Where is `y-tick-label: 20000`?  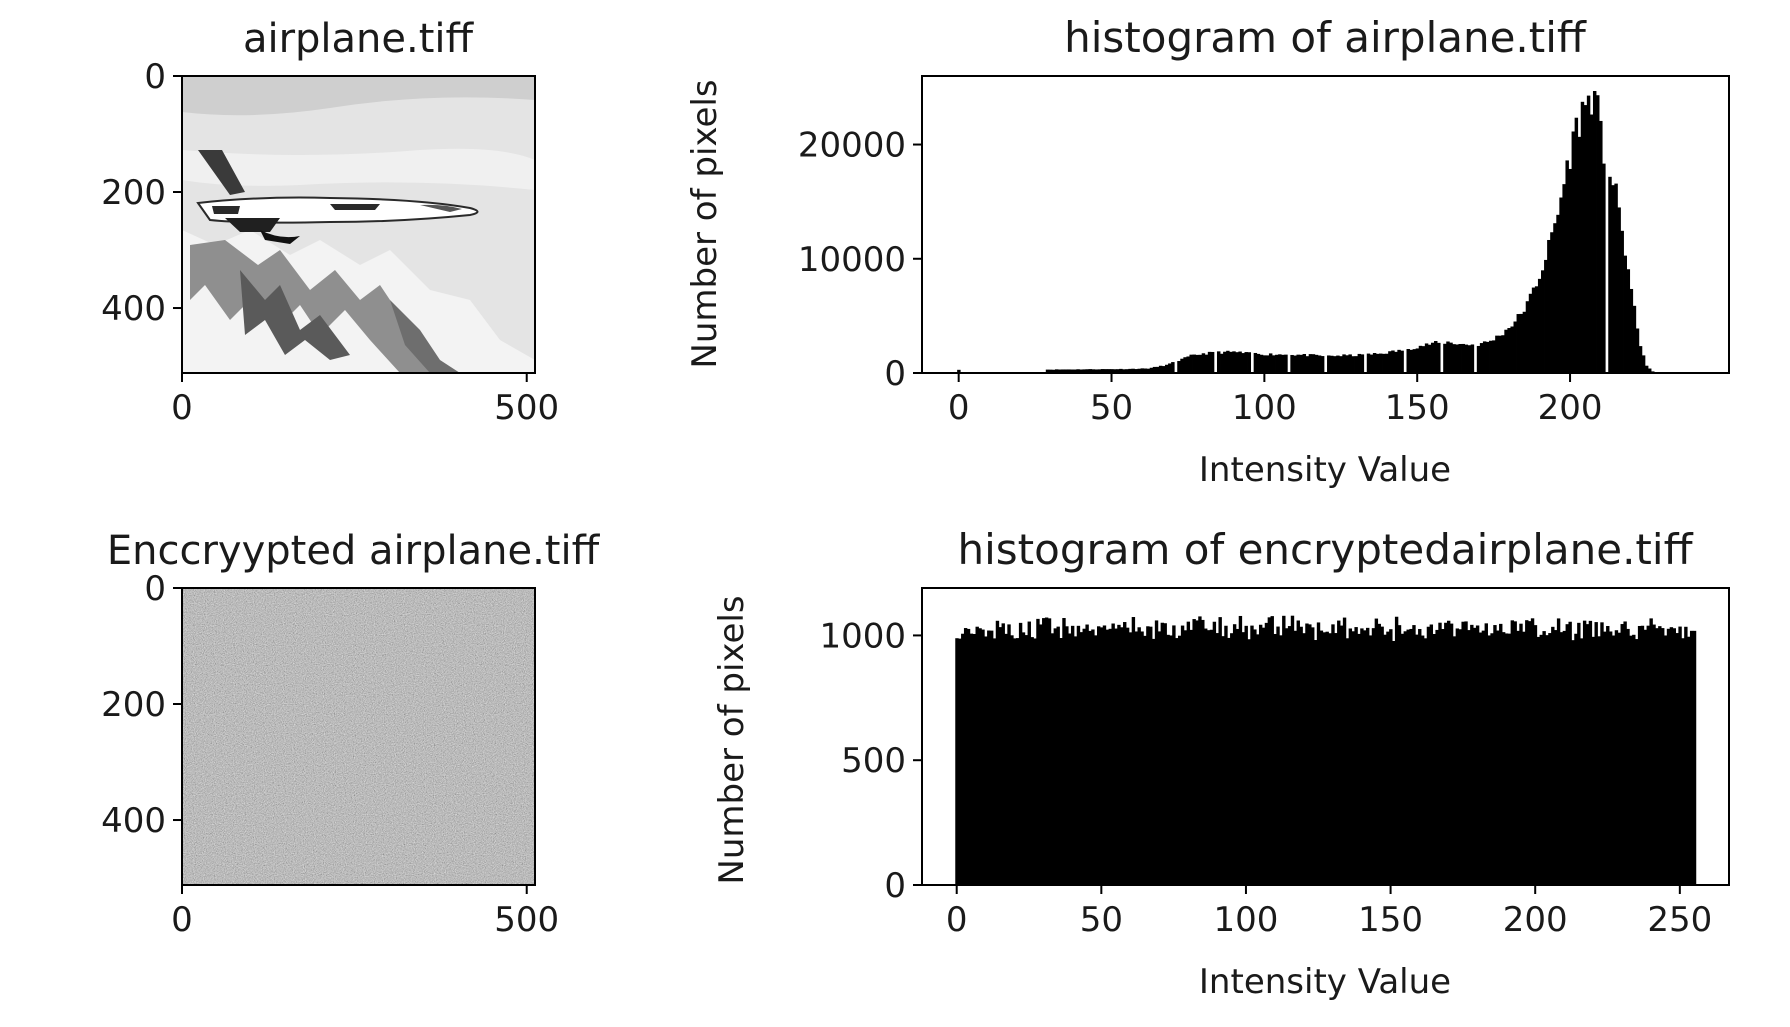 y-tick-label: 20000 is located at coordinates (852, 146).